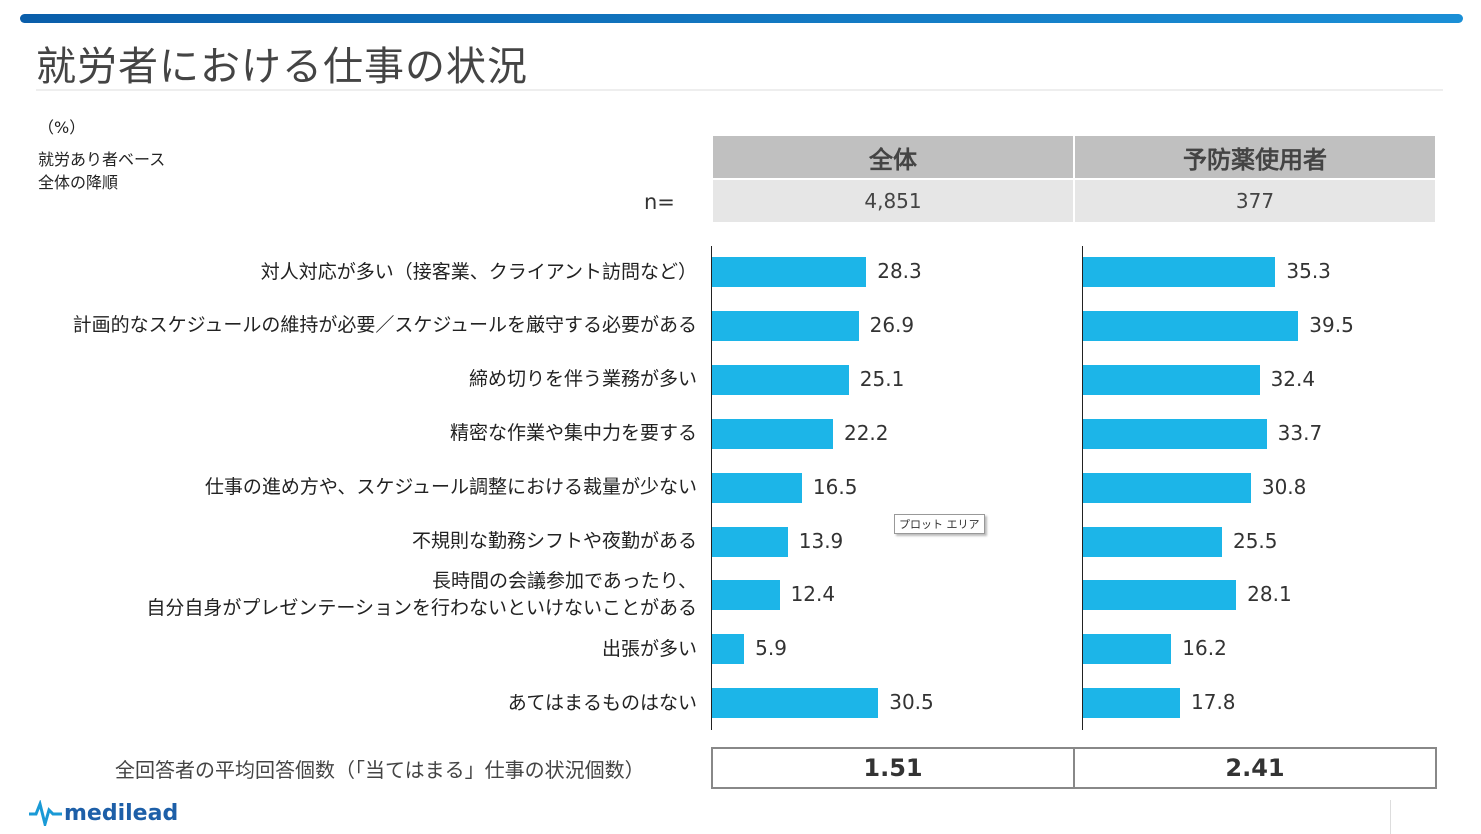  I want to click on top-accent-bar, so click(741, 18).